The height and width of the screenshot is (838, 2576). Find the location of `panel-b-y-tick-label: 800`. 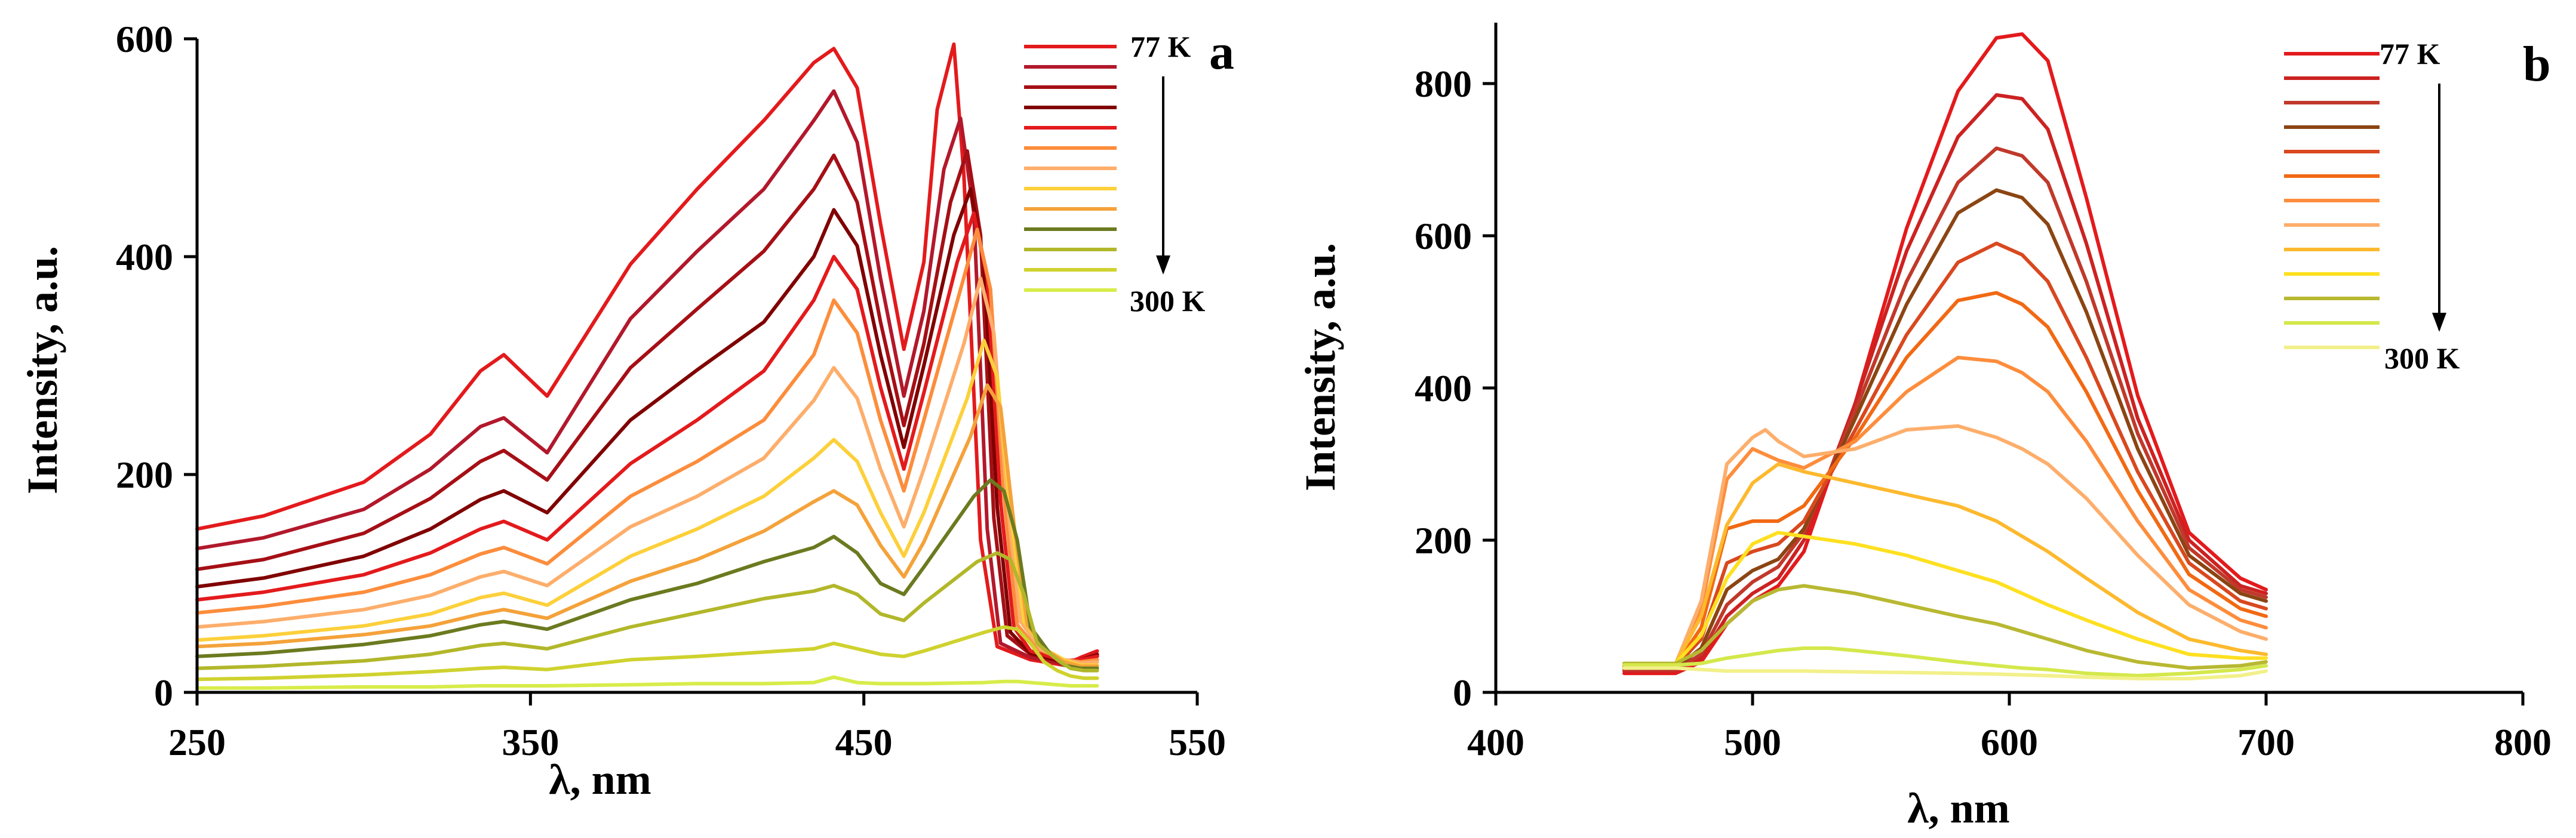

panel-b-y-tick-label: 800 is located at coordinates (1443, 84).